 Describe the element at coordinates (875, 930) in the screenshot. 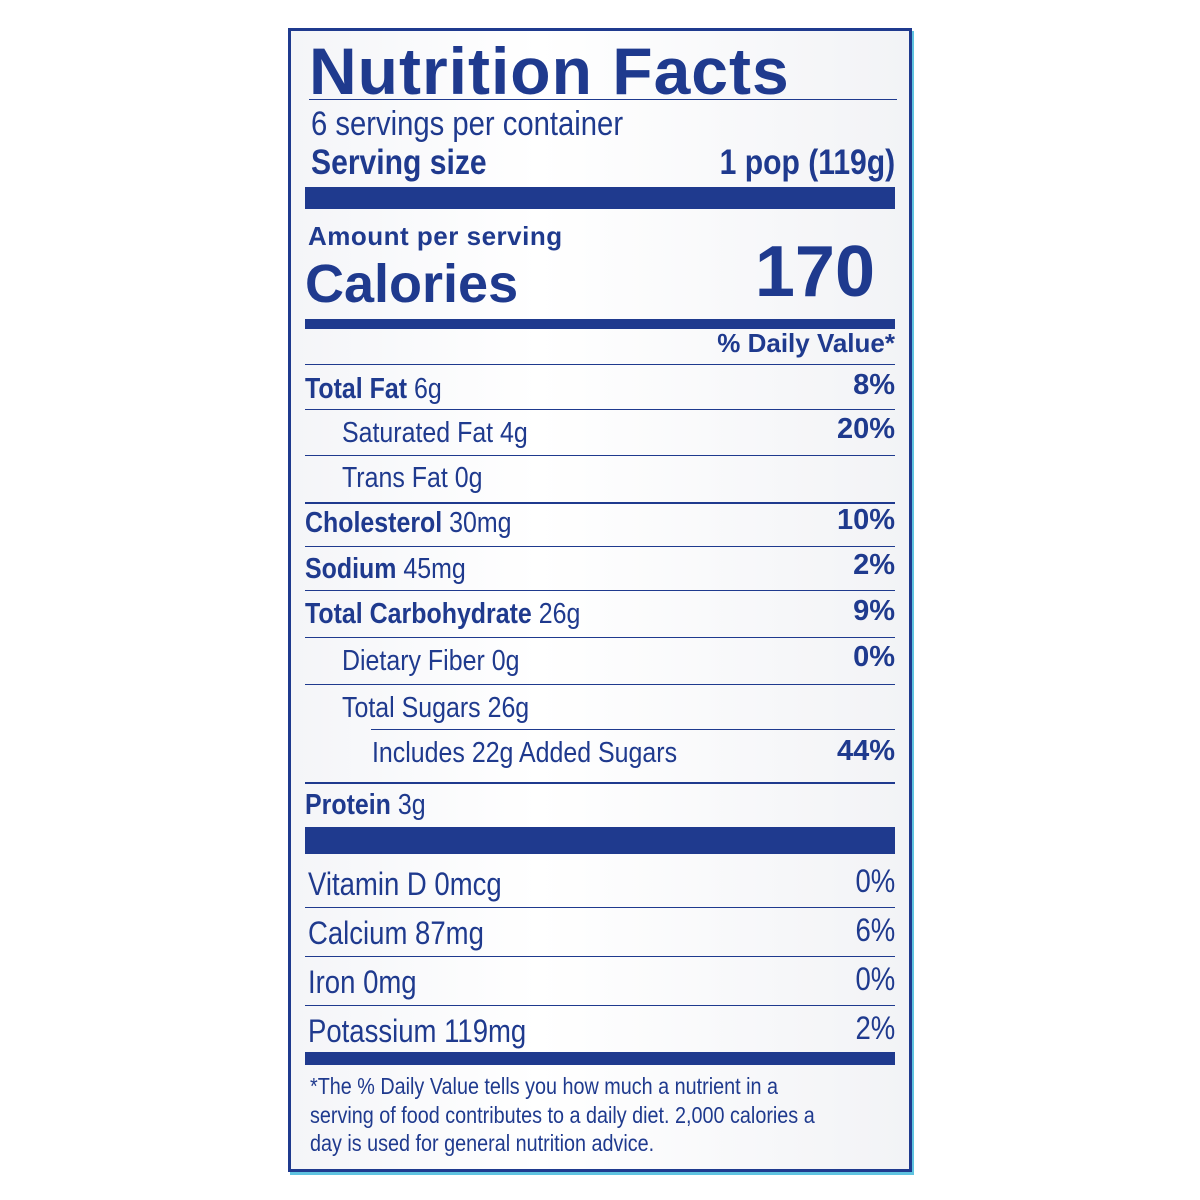

I see `dv-calcium: 6%` at that location.